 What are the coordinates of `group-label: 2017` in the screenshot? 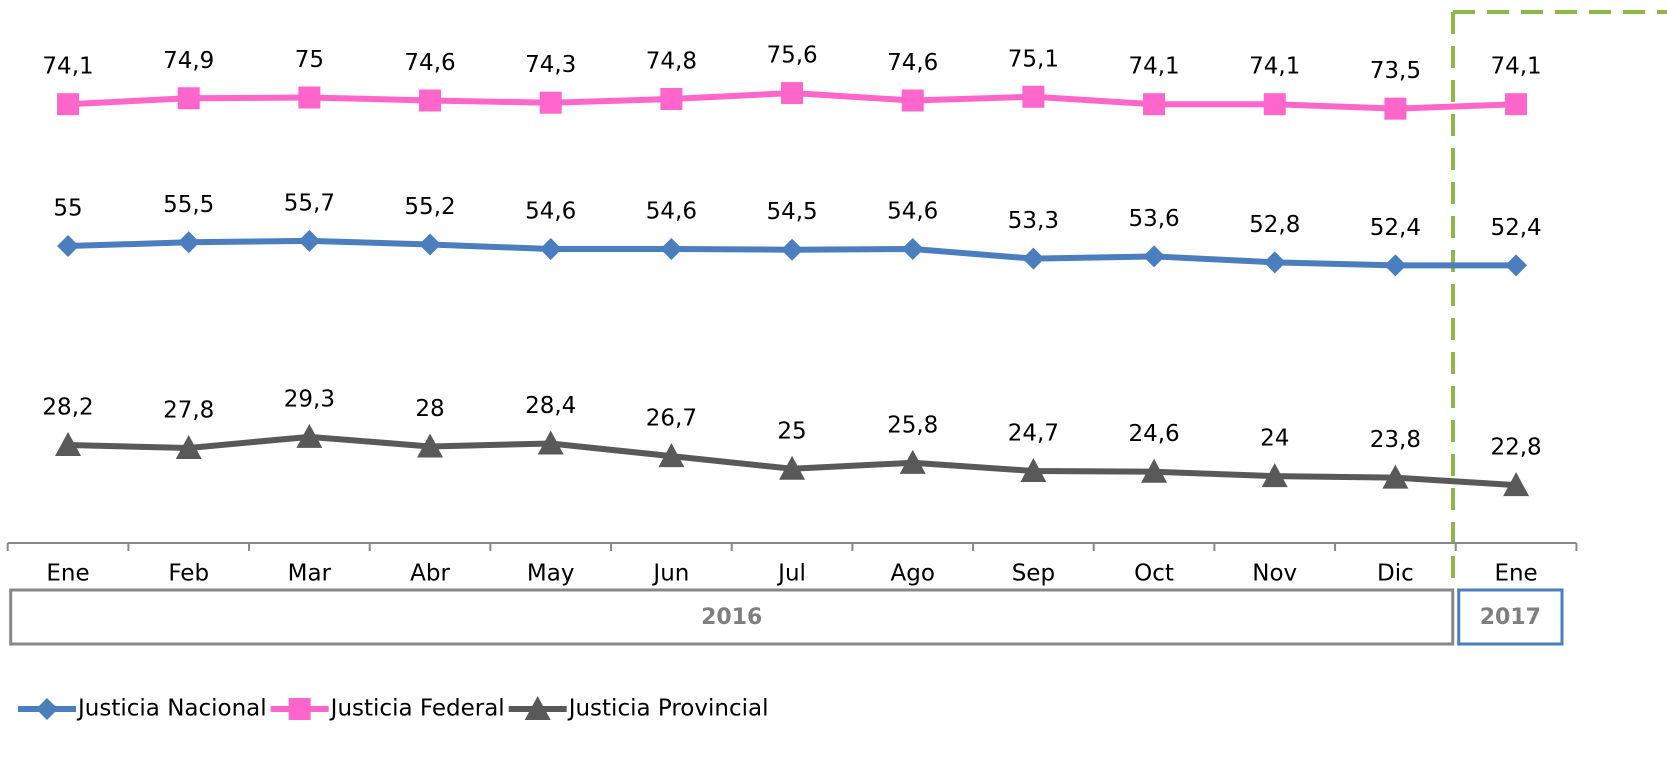 It's located at (1510, 617).